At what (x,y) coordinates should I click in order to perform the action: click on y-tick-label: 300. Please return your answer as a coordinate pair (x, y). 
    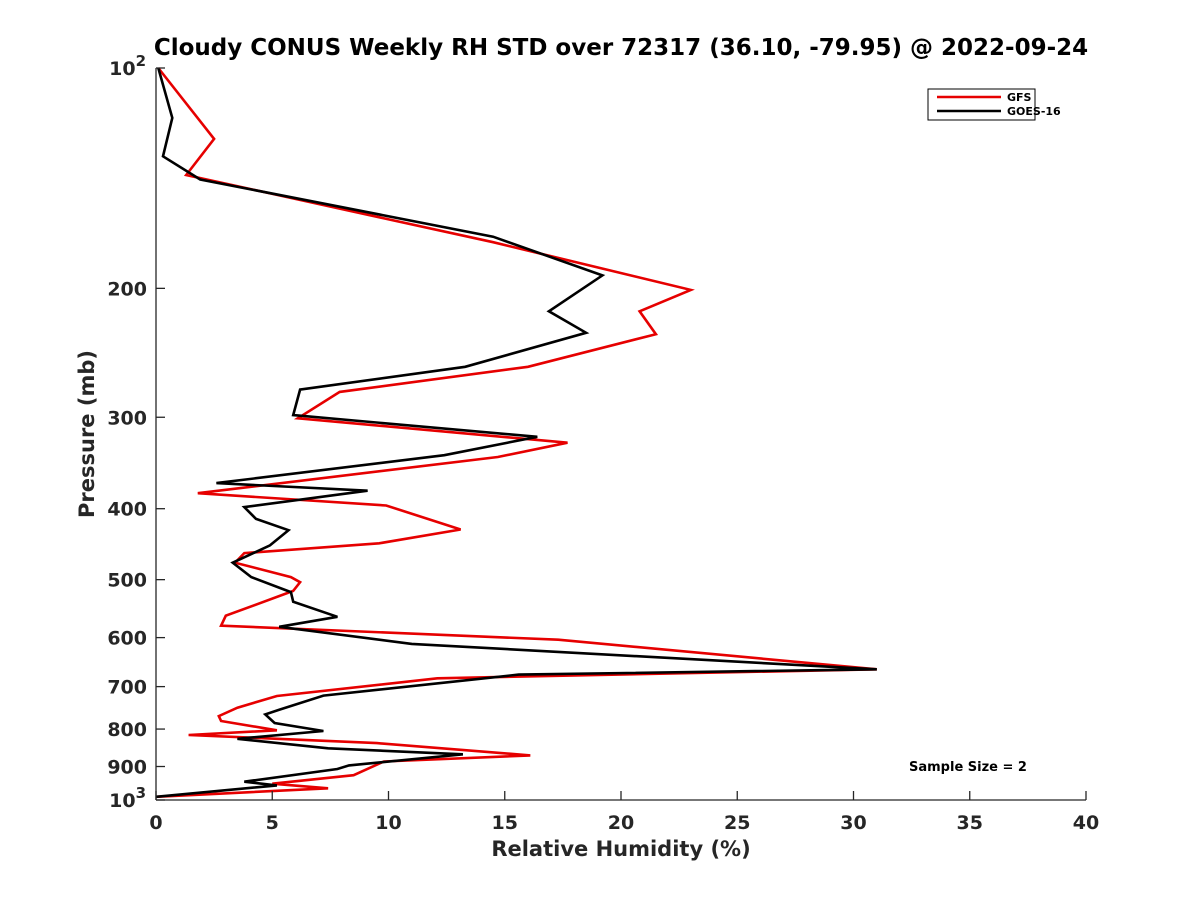
    Looking at the image, I should click on (127, 418).